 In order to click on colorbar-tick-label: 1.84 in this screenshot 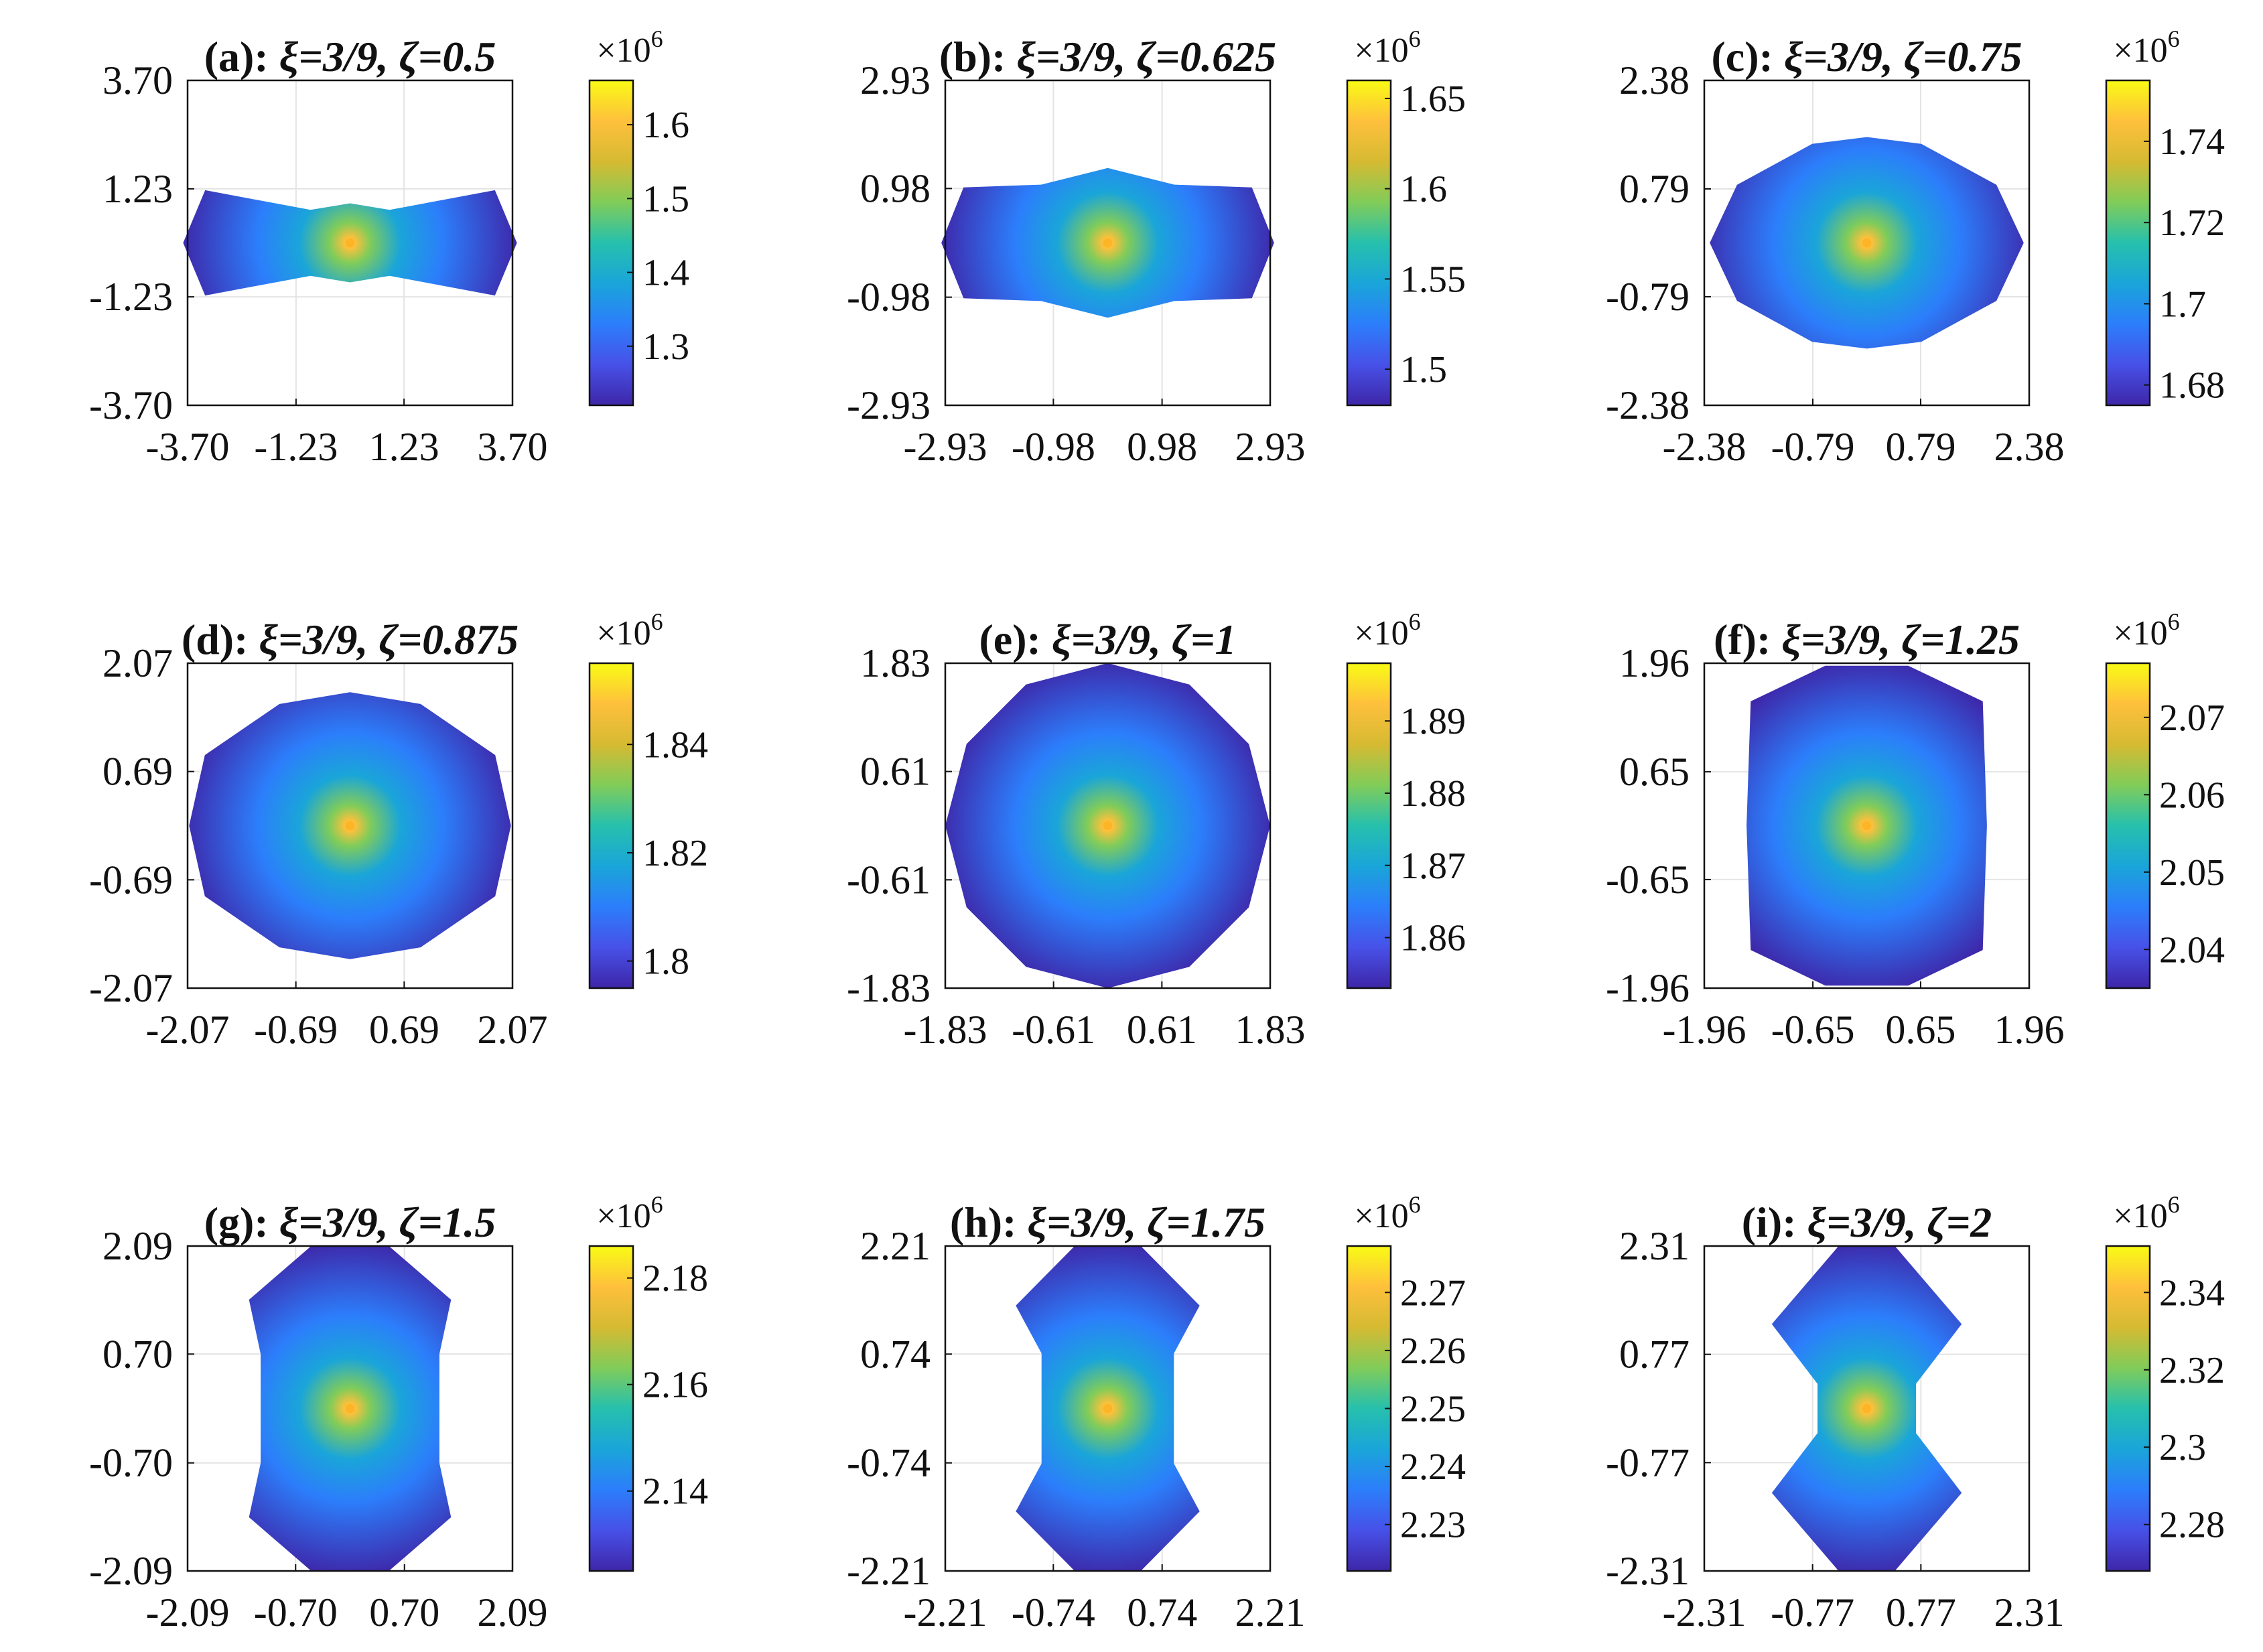, I will do `click(675, 745)`.